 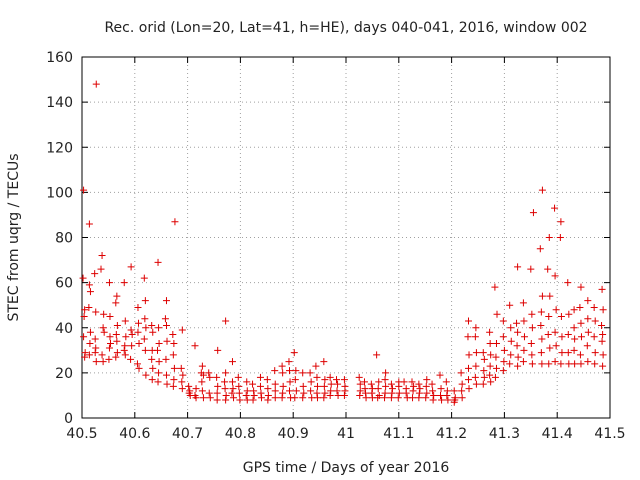 What do you see at coordinates (59, 103) in the screenshot?
I see `y-tick-label: 140` at bounding box center [59, 103].